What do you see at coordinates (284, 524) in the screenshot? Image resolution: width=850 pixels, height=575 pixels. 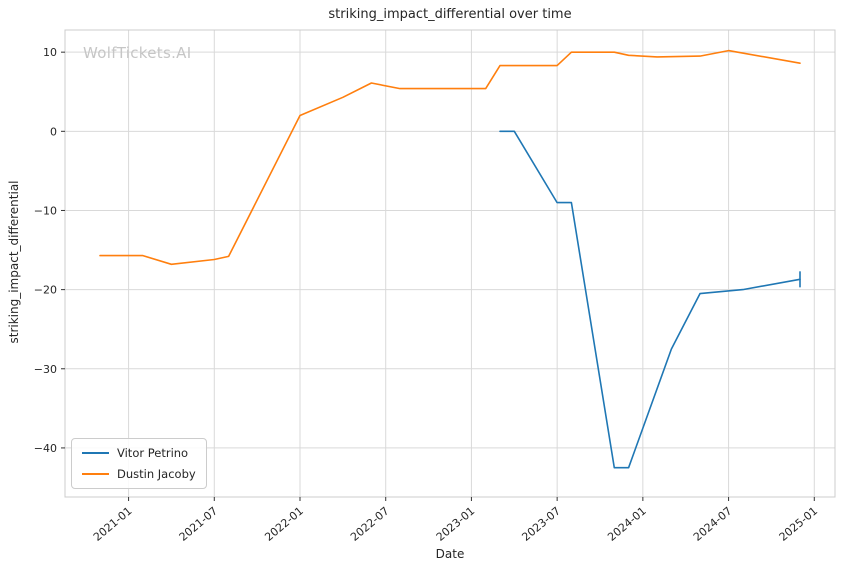 I see `x-tick-label: 2022-01` at bounding box center [284, 524].